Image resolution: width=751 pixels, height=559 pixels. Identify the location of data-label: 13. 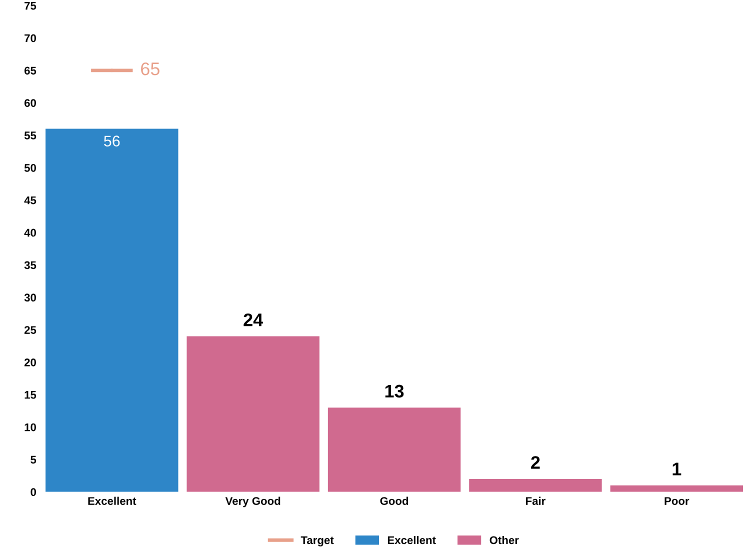
(394, 391).